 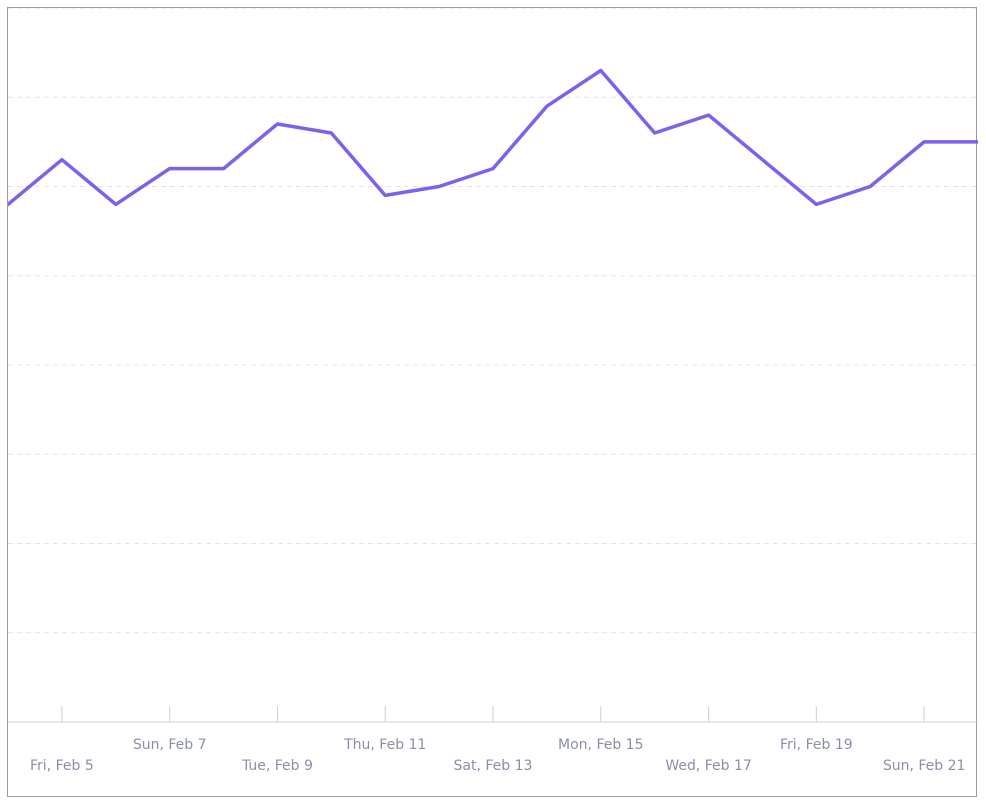 What do you see at coordinates (277, 766) in the screenshot?
I see `x-tick-label: Tue, Feb 9` at bounding box center [277, 766].